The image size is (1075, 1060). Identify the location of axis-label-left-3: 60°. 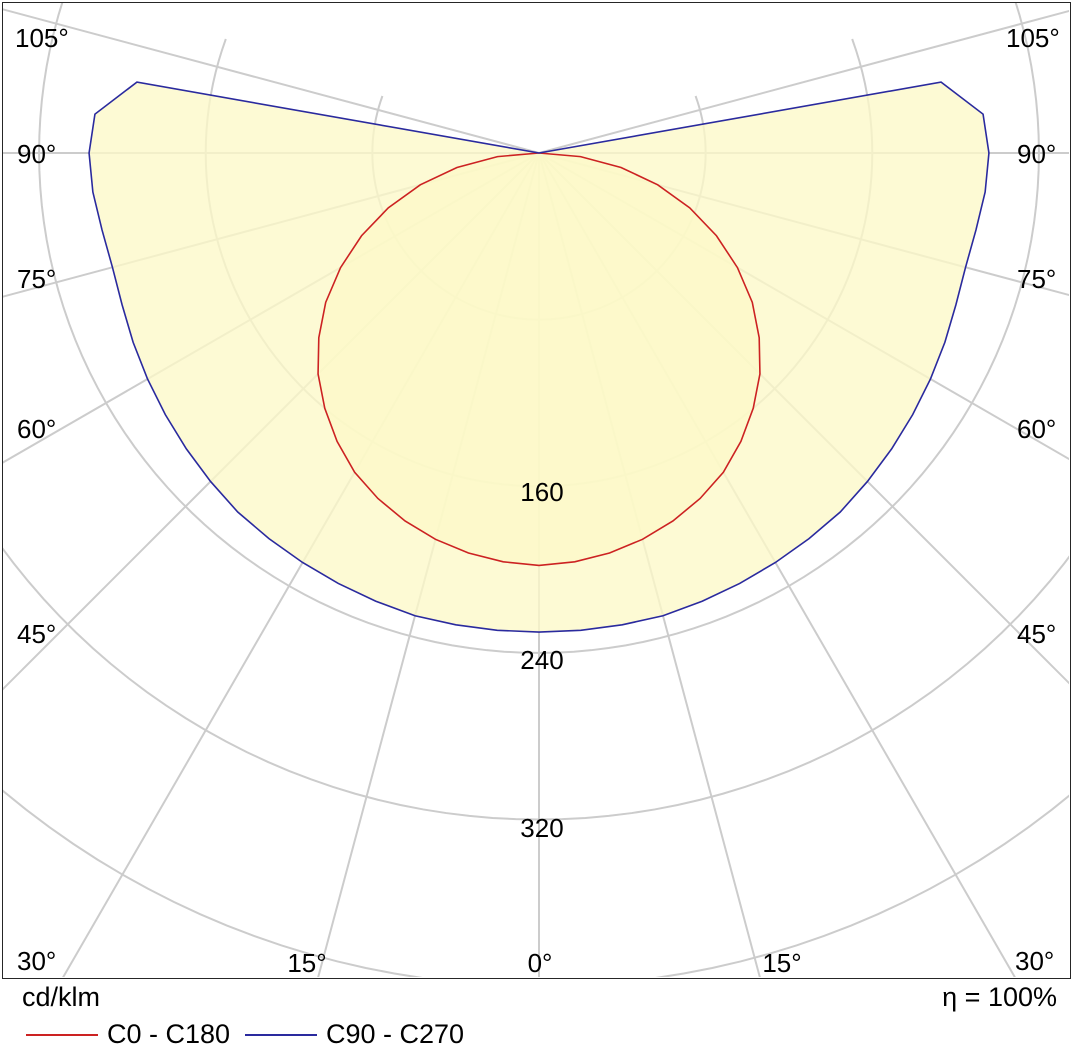
(37, 429).